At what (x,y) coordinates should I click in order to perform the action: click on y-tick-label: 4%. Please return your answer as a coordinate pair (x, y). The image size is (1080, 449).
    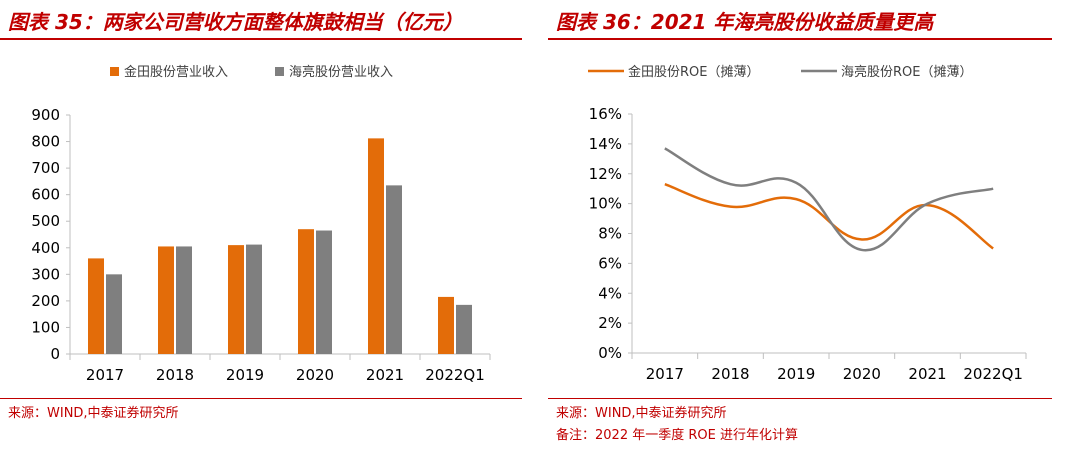
    Looking at the image, I should click on (610, 293).